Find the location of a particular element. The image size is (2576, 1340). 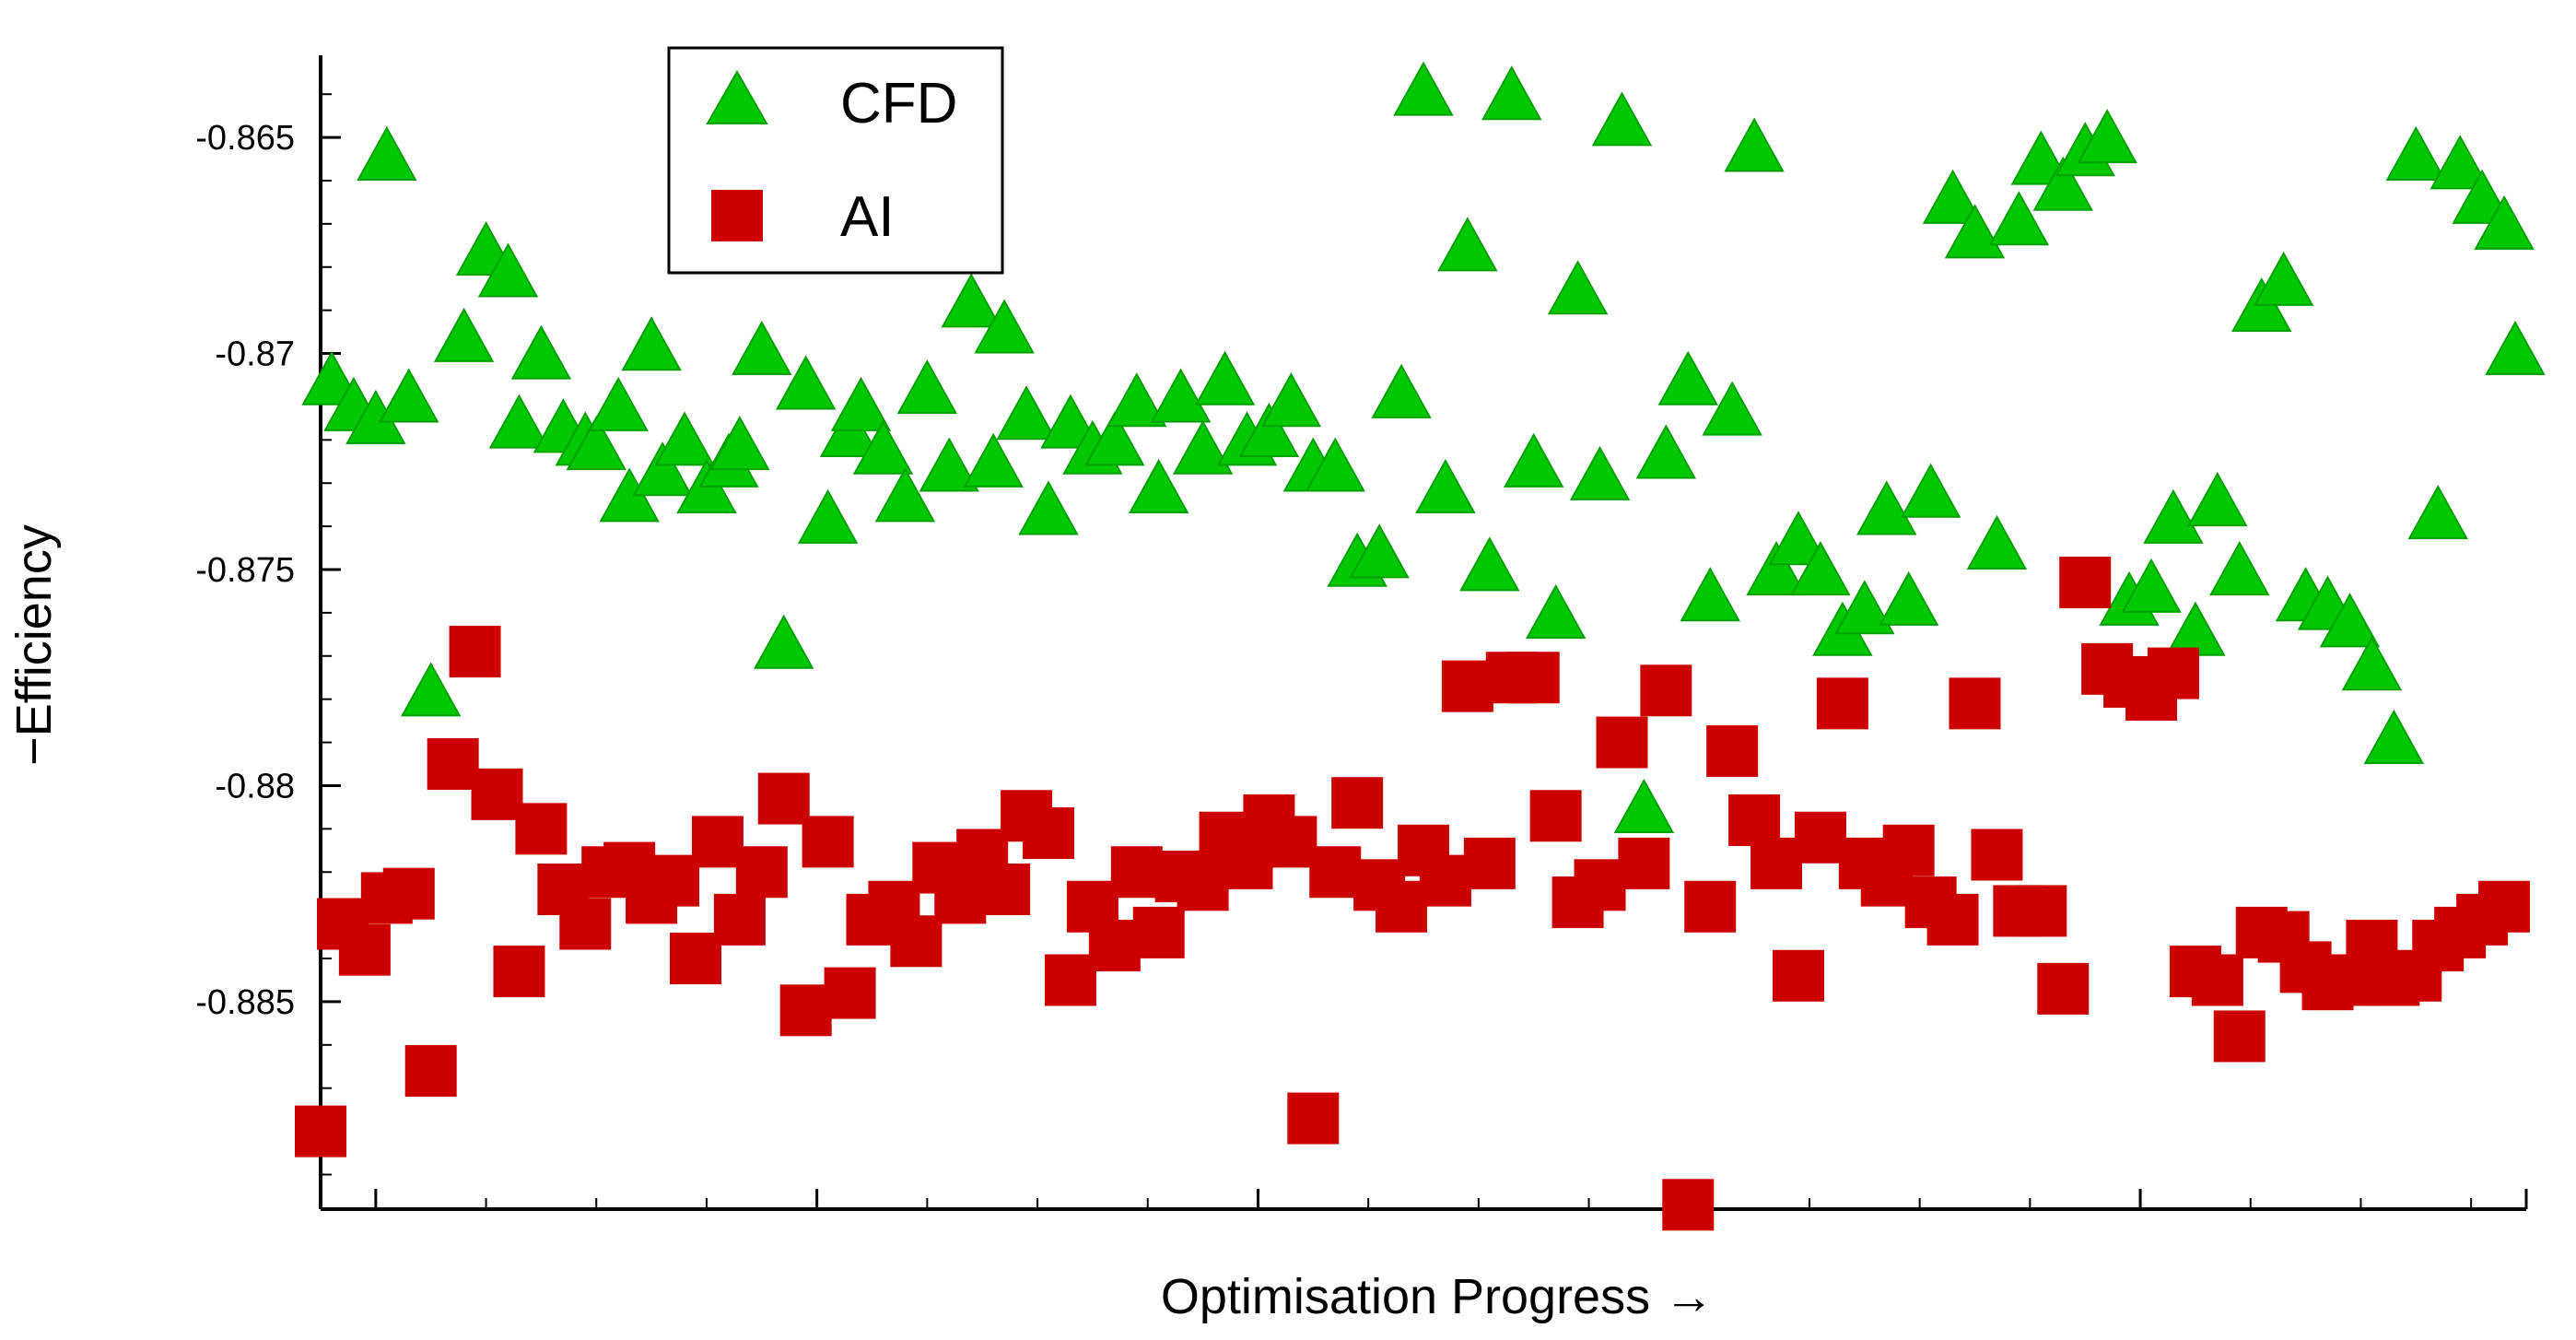

legend-cfd-label: CFD is located at coordinates (898, 103).